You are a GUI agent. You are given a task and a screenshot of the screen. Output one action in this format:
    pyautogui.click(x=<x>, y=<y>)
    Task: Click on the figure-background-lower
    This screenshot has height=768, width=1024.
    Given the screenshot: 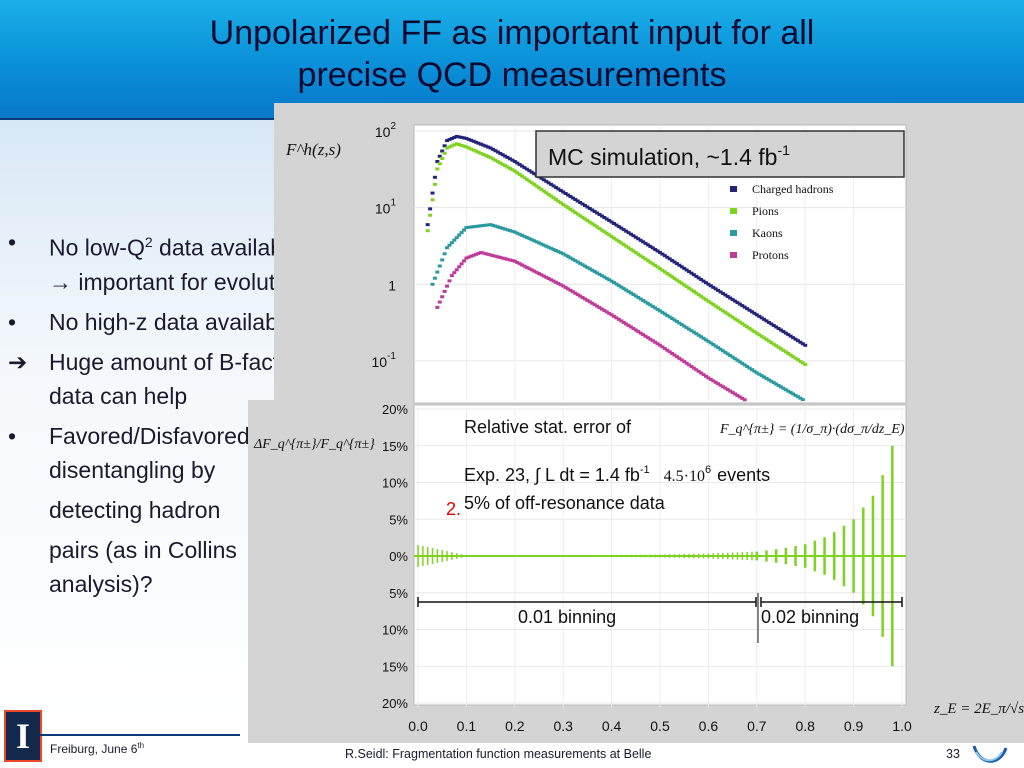 What is the action you would take?
    pyautogui.click(x=263, y=571)
    